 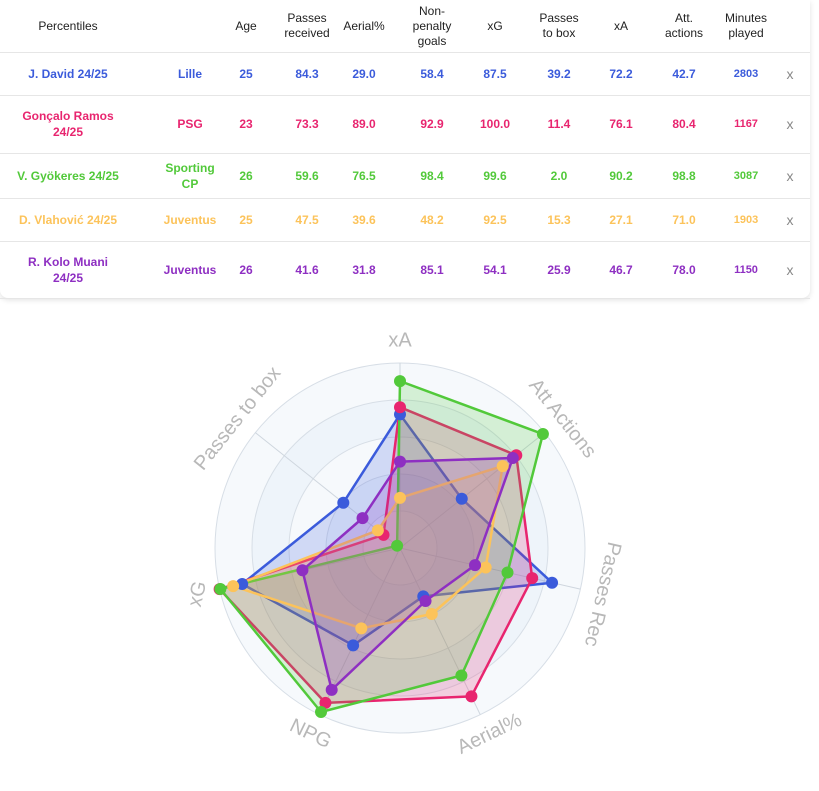 What do you see at coordinates (307, 219) in the screenshot?
I see `cell-passes_received: 47.5` at bounding box center [307, 219].